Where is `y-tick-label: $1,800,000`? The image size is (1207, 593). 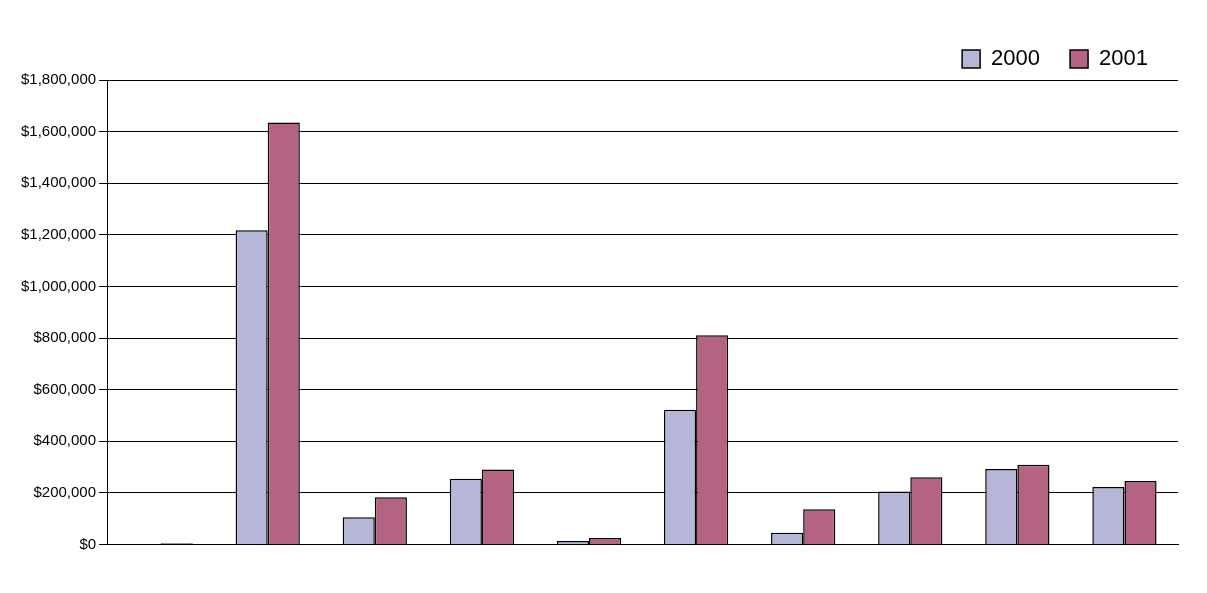 y-tick-label: $1,800,000 is located at coordinates (59, 79).